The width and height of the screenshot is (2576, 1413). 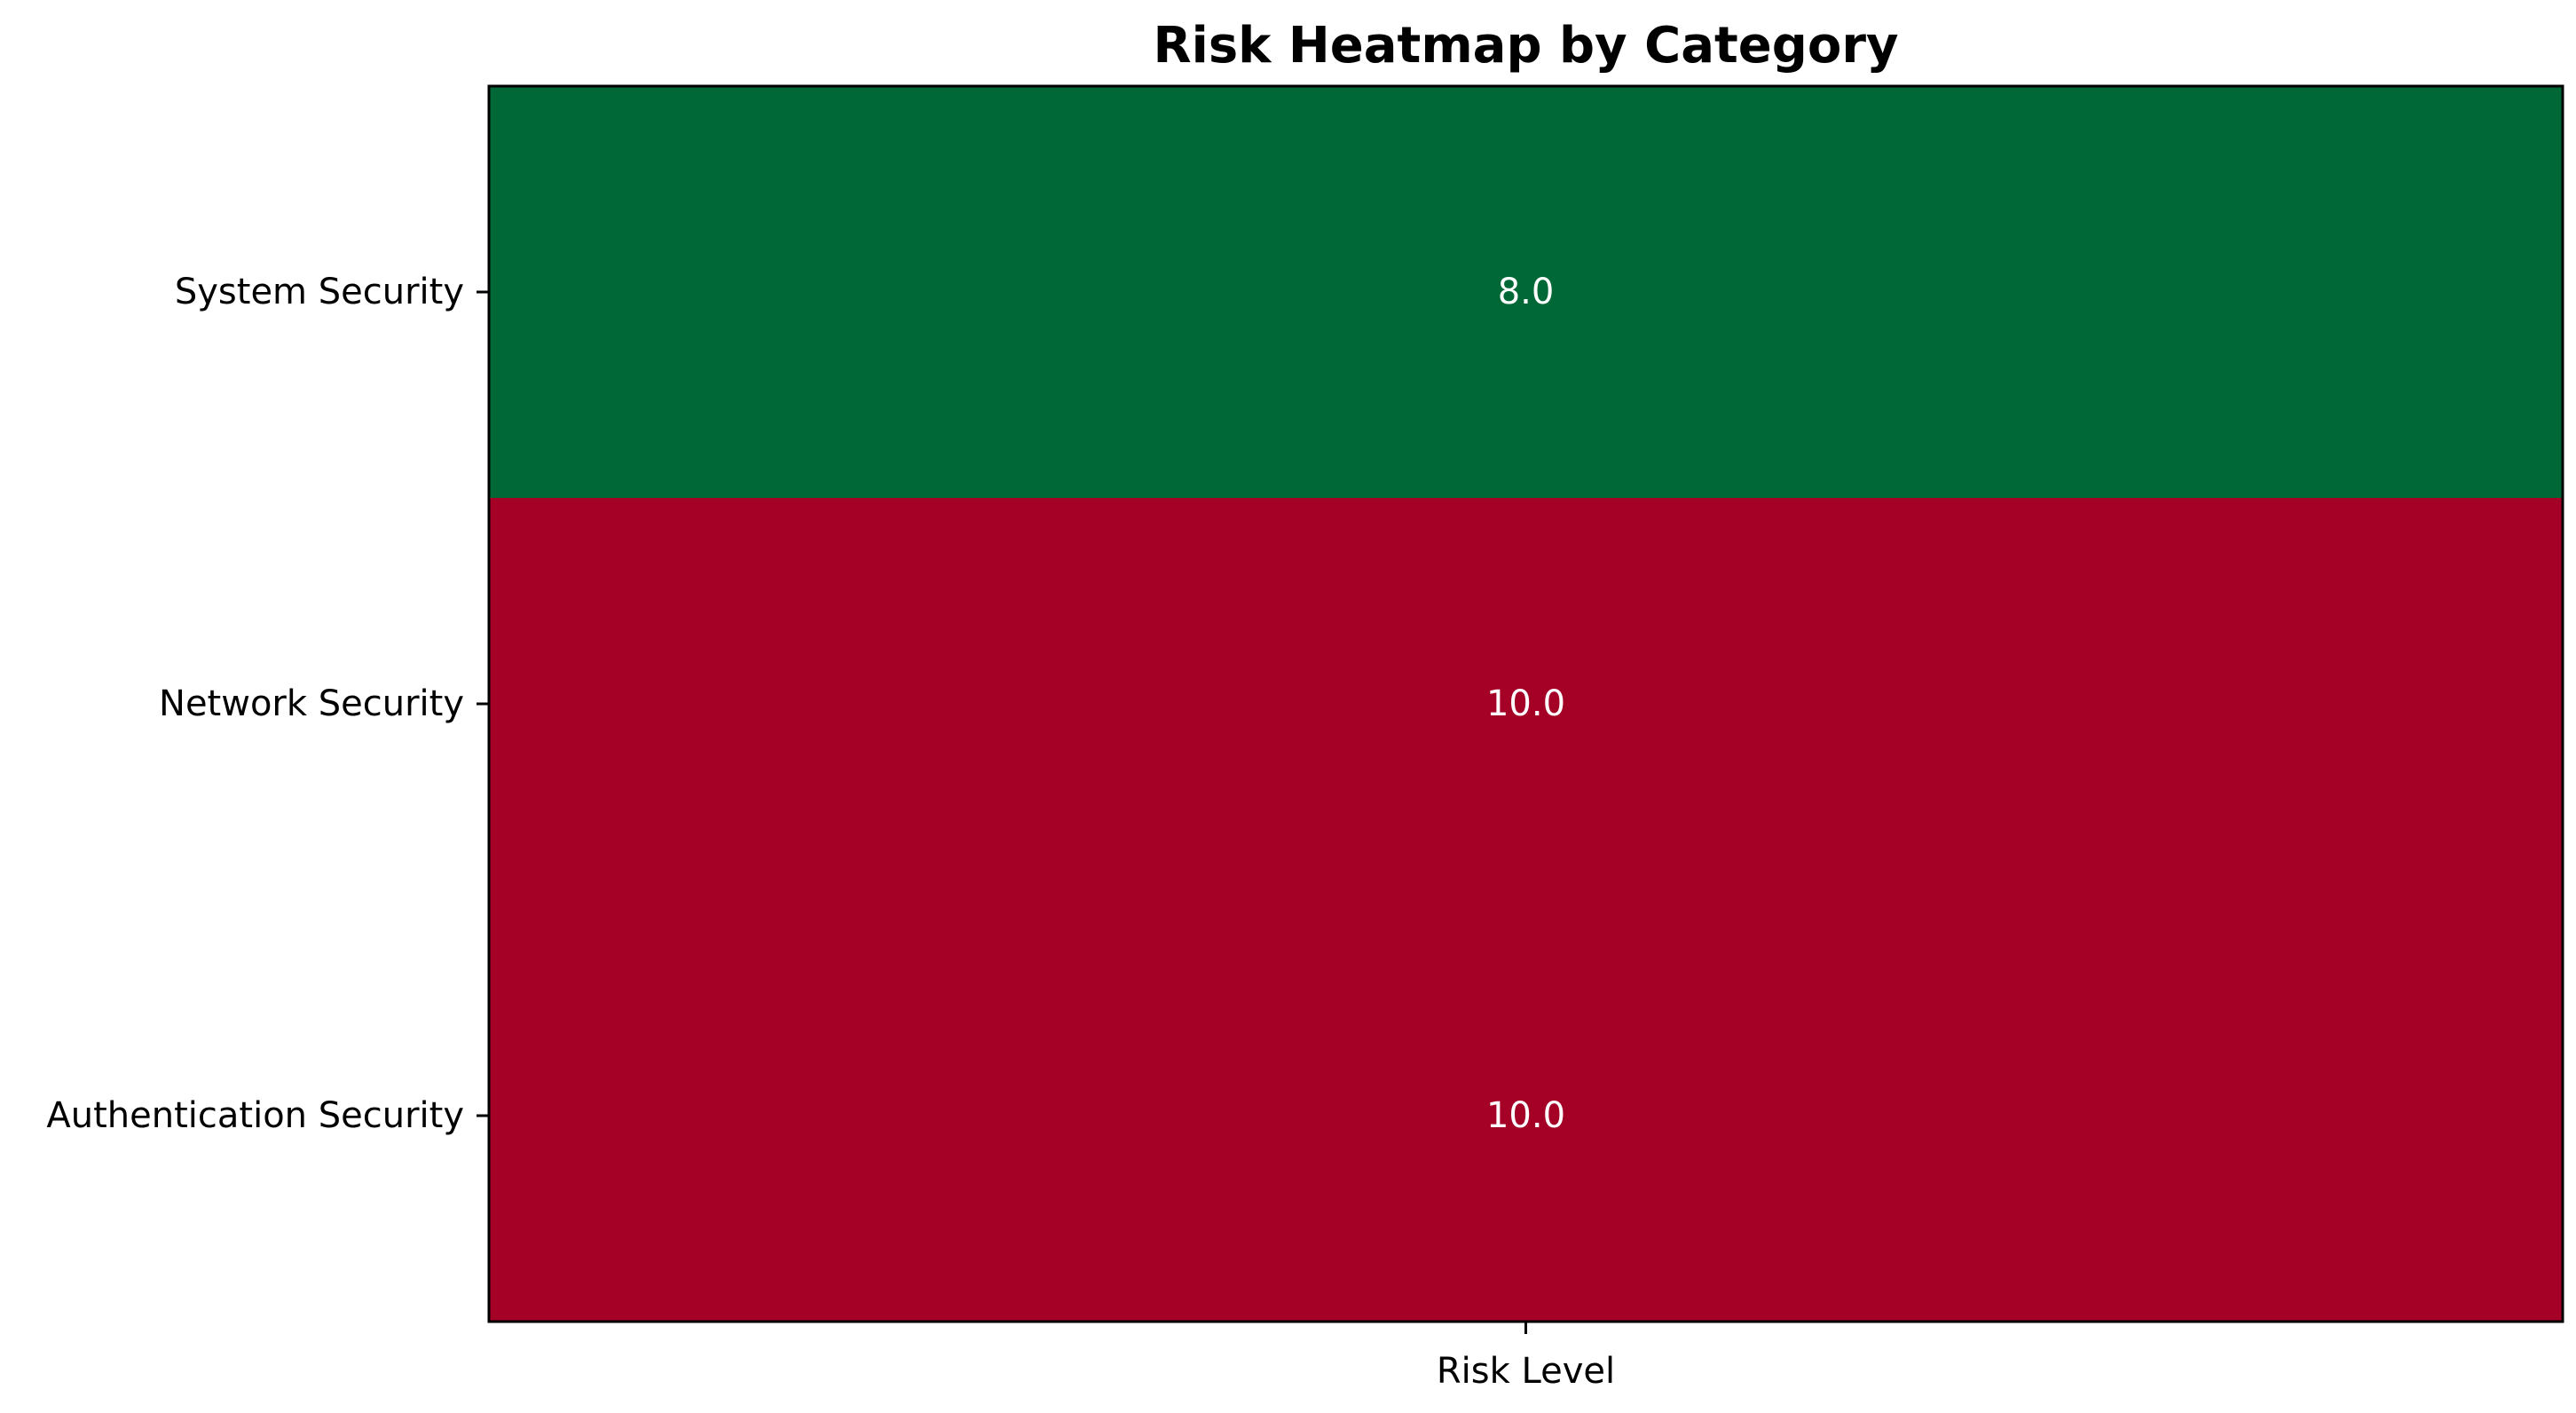 I want to click on y-tick-label: System Security, so click(x=320, y=292).